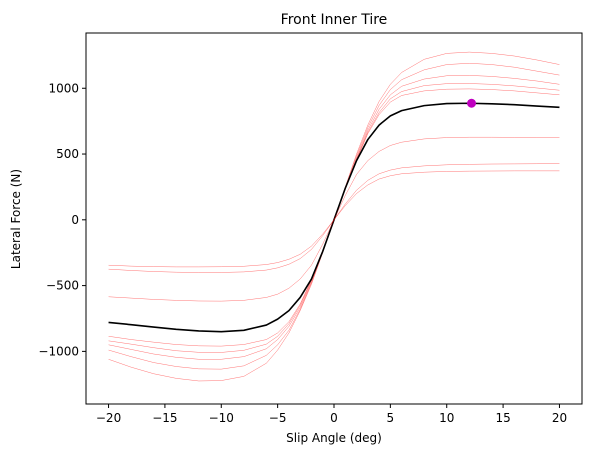 The width and height of the screenshot is (592, 455). What do you see at coordinates (334, 438) in the screenshot?
I see `x-axis-label: Slip Angle (deg)` at bounding box center [334, 438].